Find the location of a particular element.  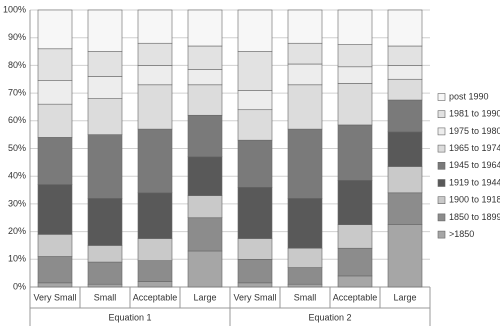

legend-label: 1975 to 1980 is located at coordinates (474, 131).